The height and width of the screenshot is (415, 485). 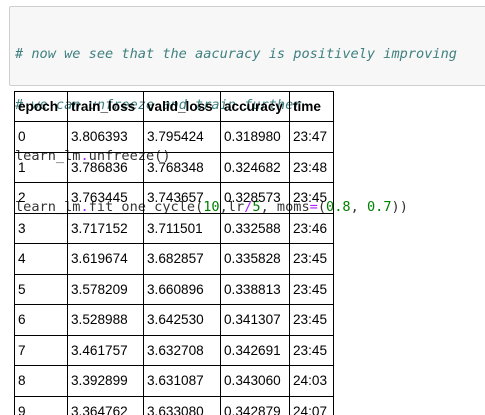 What do you see at coordinates (311, 228) in the screenshot?
I see `cell-time: 23:46` at bounding box center [311, 228].